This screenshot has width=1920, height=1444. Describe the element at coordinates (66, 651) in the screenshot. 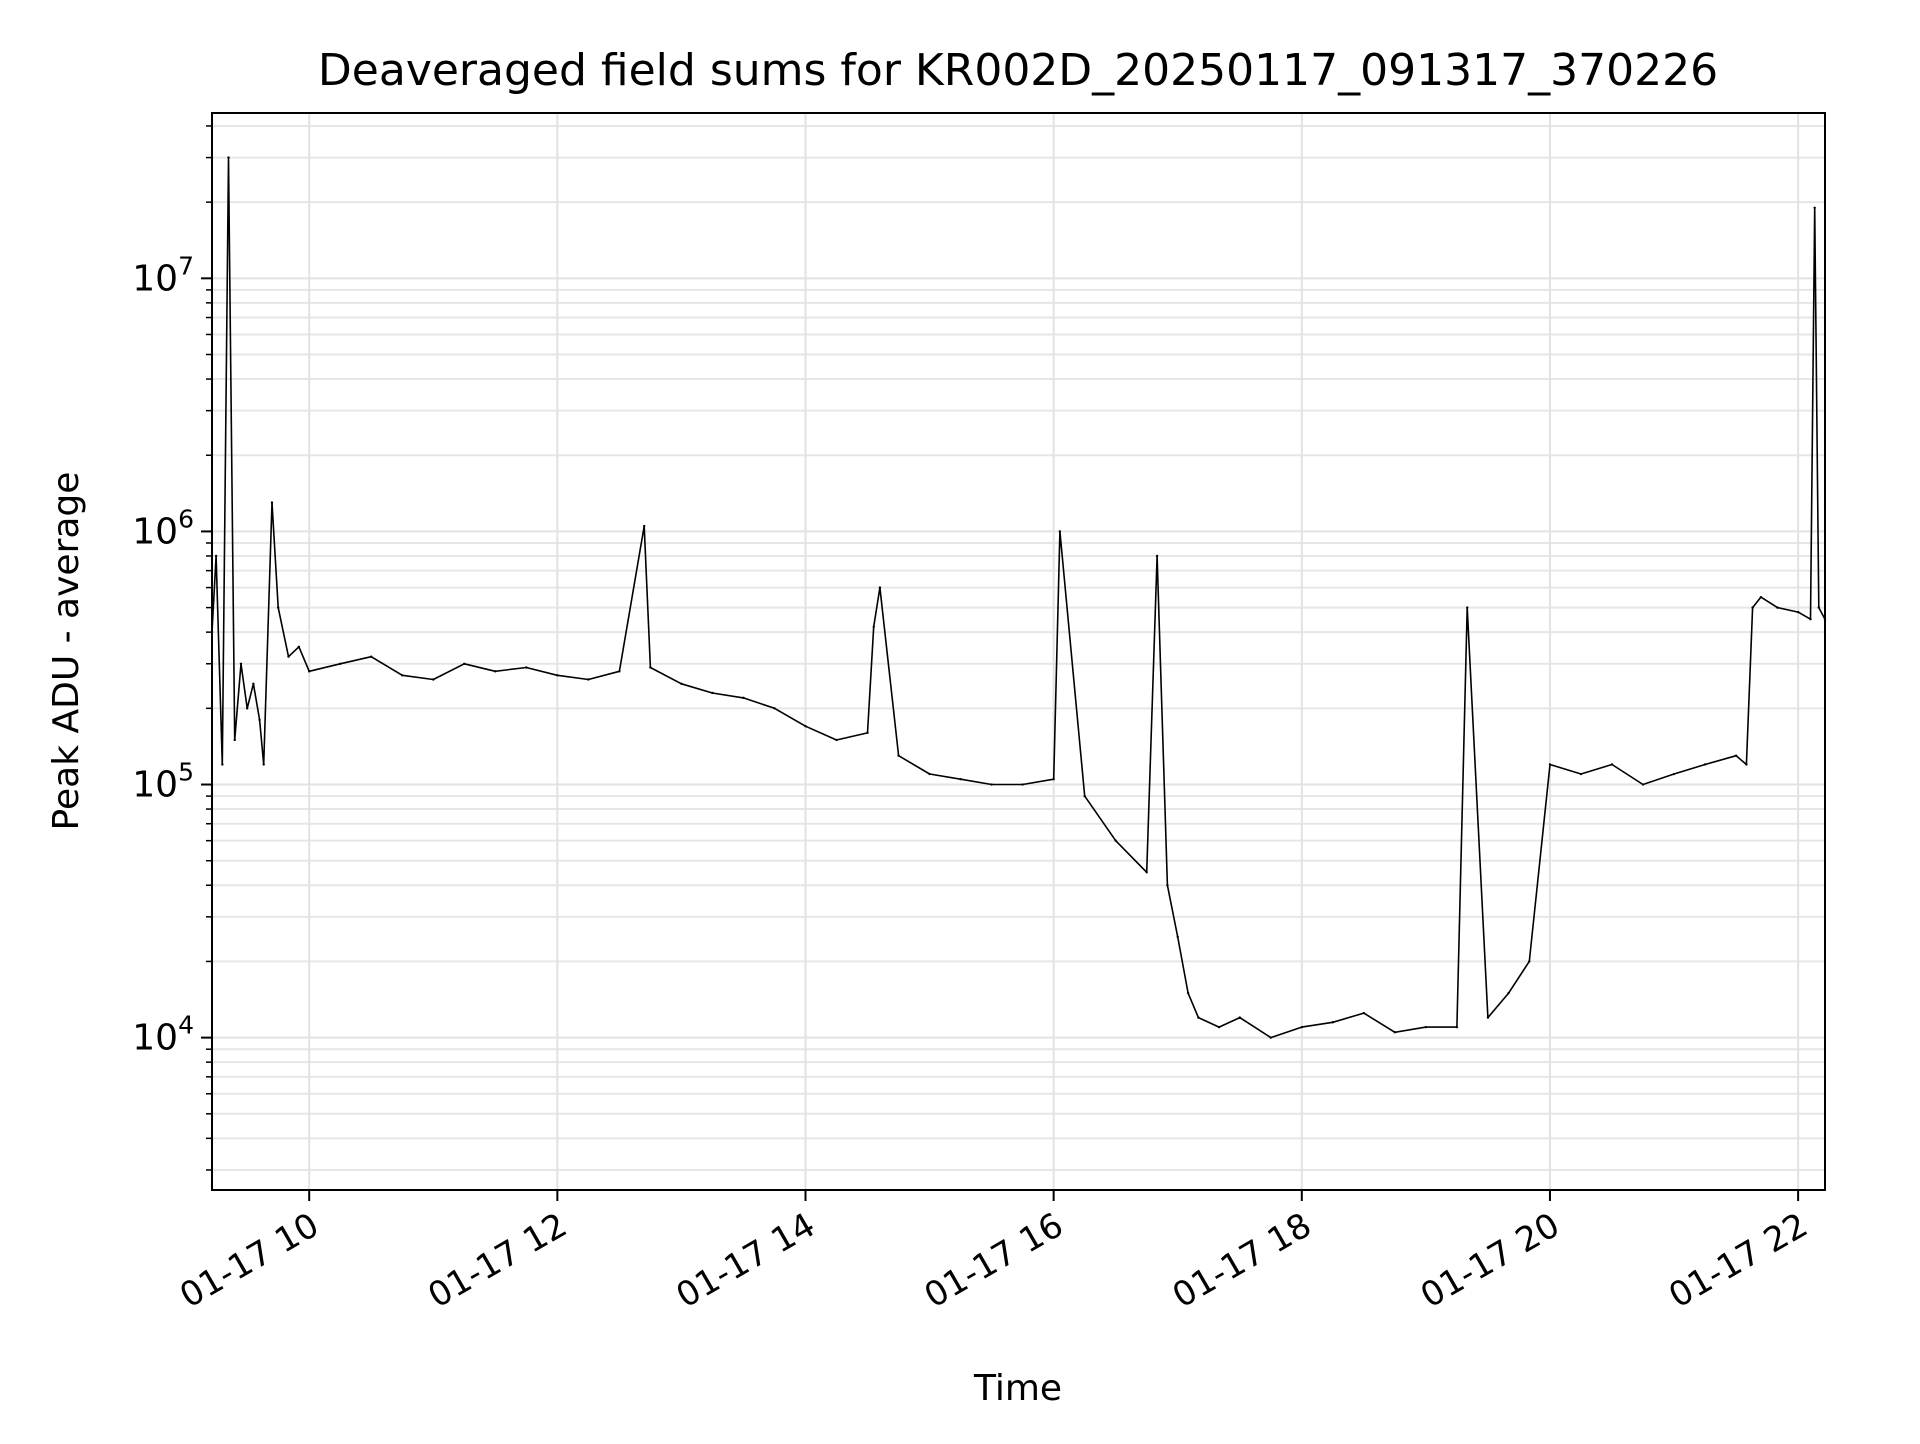

I see `y-axis-label: Peak ADU - average` at that location.